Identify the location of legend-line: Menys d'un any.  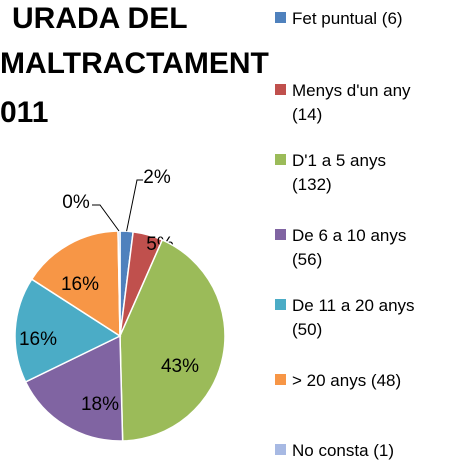
(351, 90).